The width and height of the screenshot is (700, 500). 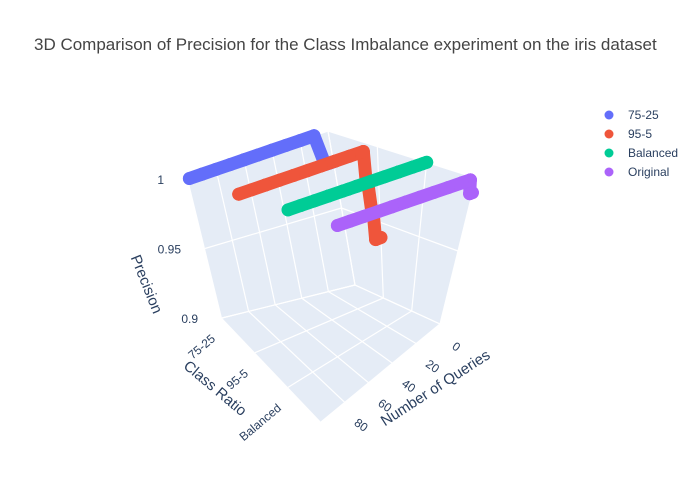 I want to click on floor-plane, so click(x=331, y=353).